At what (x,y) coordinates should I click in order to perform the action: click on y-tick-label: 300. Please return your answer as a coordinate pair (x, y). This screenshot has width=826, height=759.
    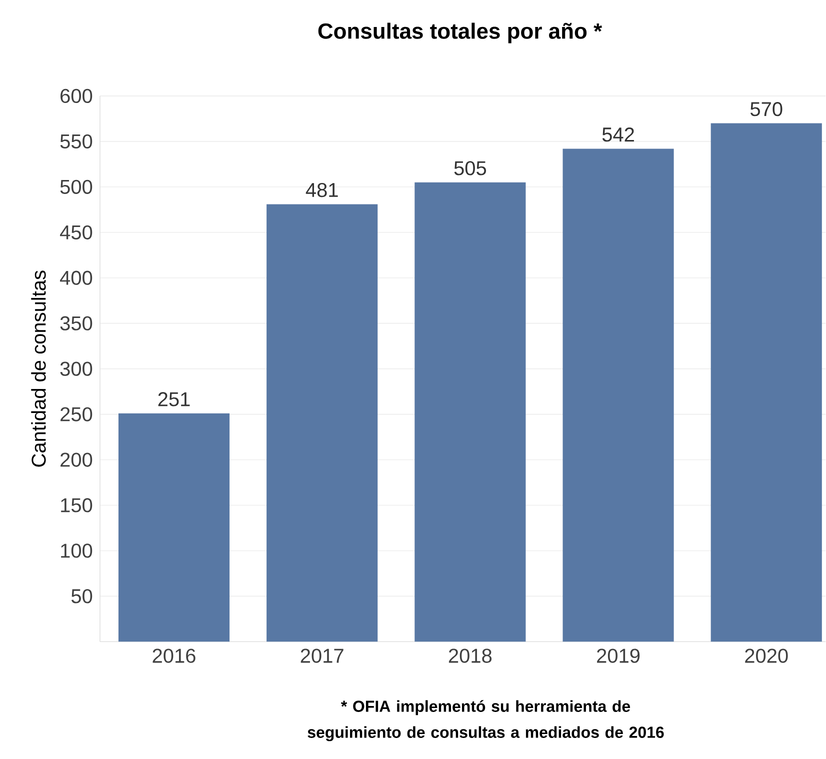
    Looking at the image, I should click on (76, 369).